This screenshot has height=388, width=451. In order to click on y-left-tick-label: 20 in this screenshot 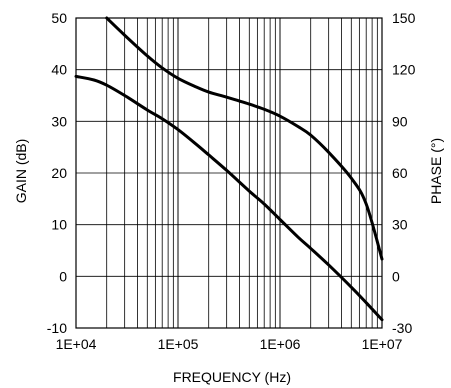, I will do `click(59, 173)`.